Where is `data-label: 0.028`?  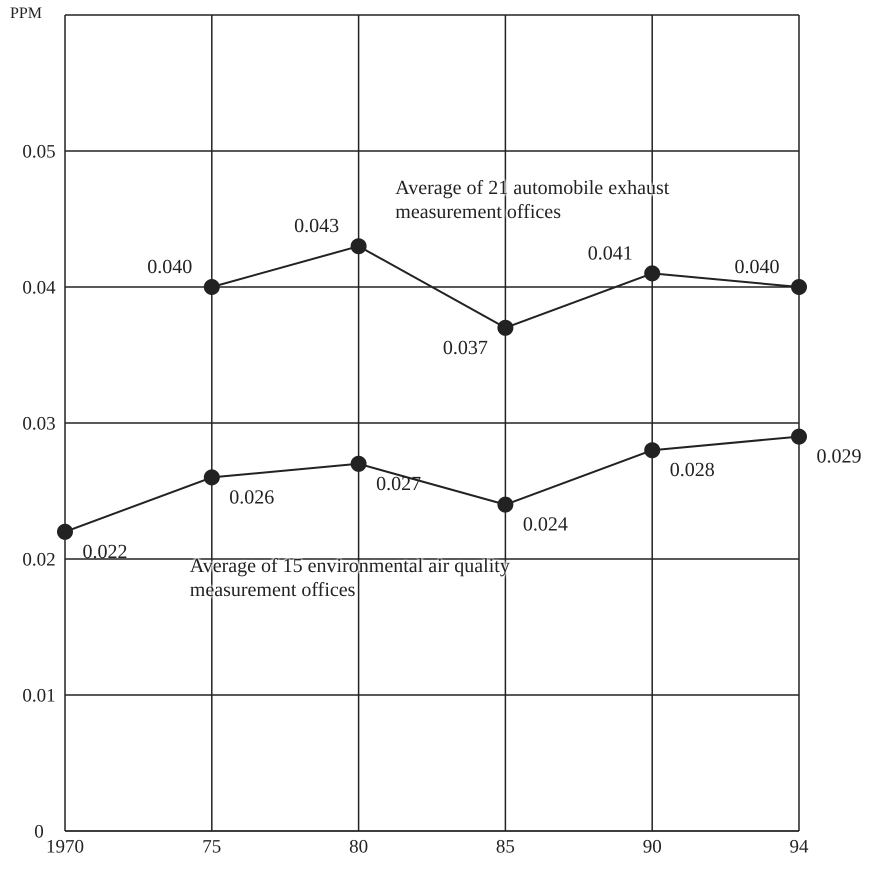
data-label: 0.028 is located at coordinates (692, 470).